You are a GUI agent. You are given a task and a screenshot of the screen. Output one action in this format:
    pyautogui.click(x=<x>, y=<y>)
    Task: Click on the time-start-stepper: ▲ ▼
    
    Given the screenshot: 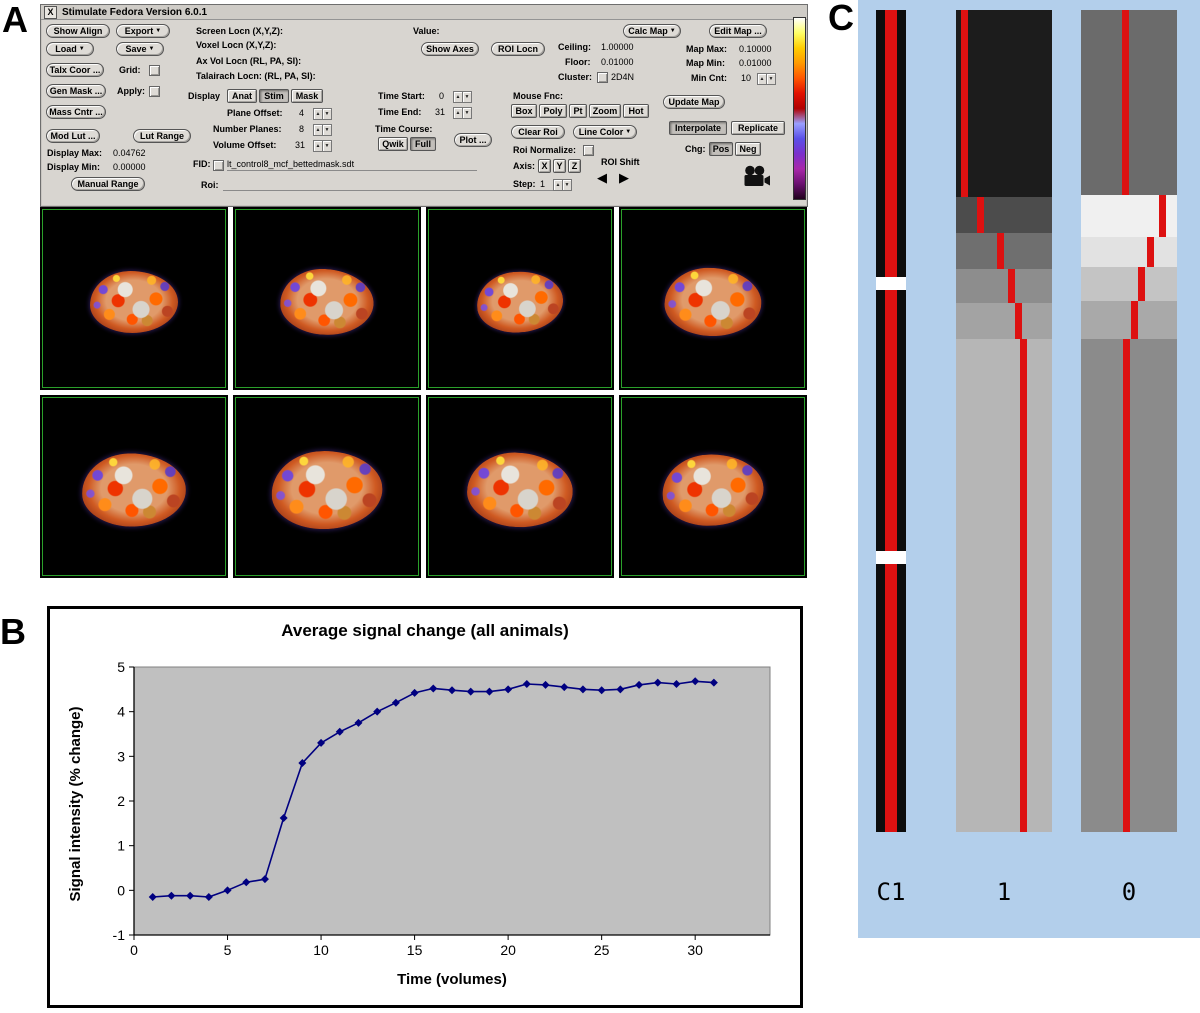 What is the action you would take?
    pyautogui.click(x=462, y=97)
    